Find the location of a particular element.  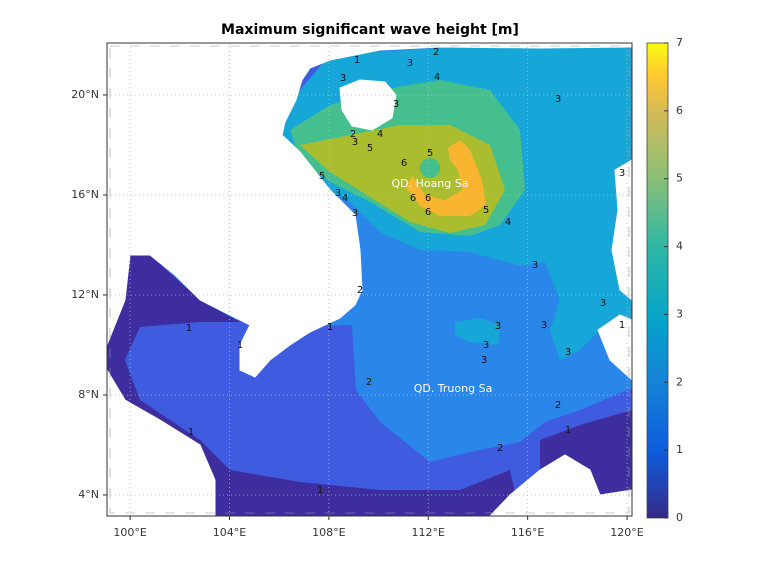

colorbar-tick-label: 0 is located at coordinates (679, 517).